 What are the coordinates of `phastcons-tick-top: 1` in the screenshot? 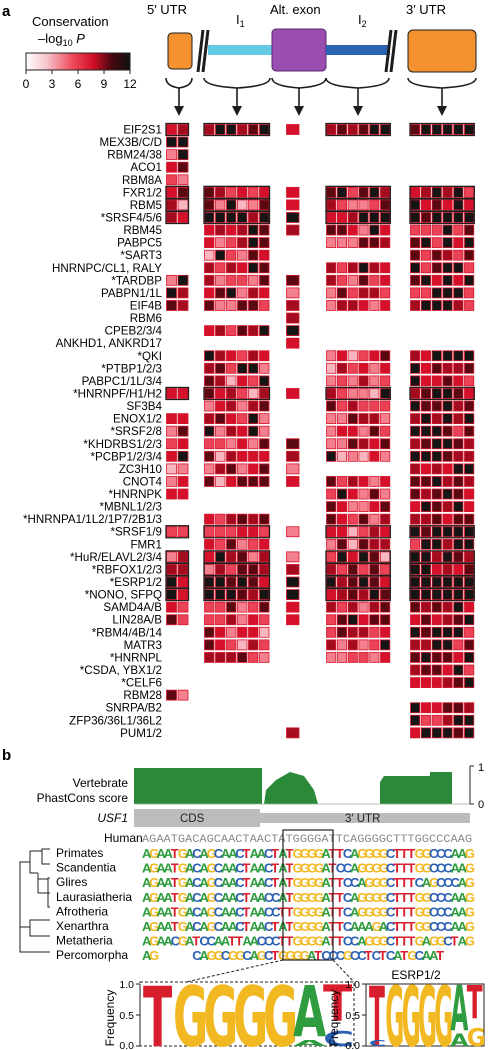 It's located at (481, 768).